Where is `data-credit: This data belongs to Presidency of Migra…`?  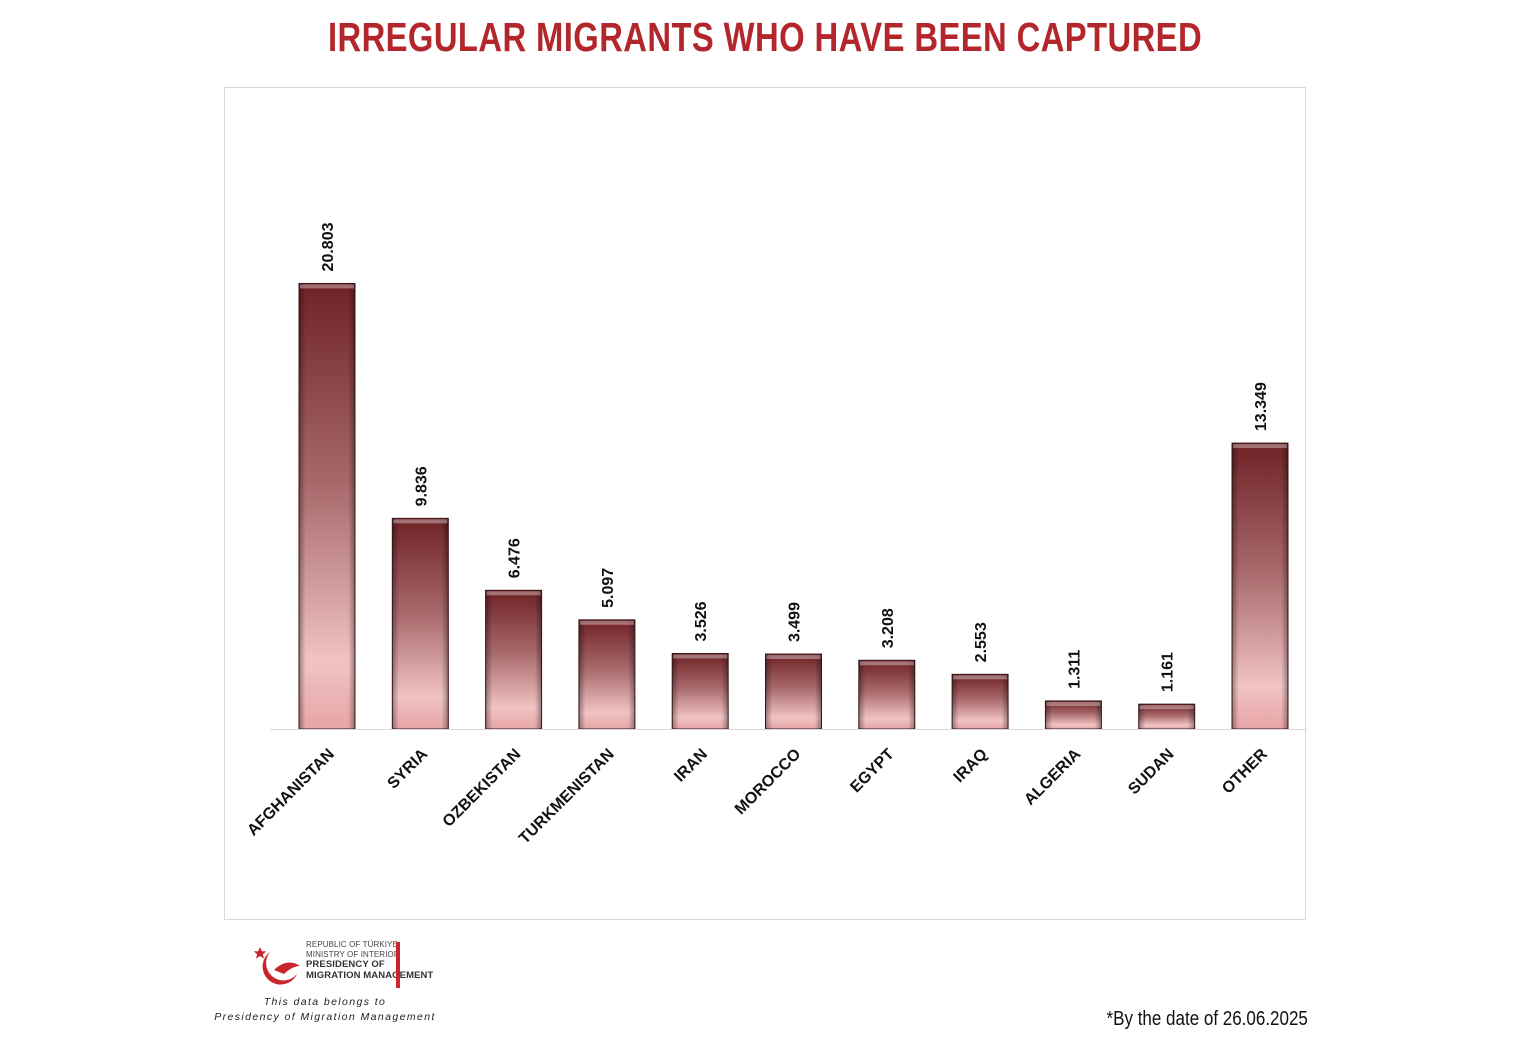 data-credit: This data belongs to Presidency of Migra… is located at coordinates (325, 1010).